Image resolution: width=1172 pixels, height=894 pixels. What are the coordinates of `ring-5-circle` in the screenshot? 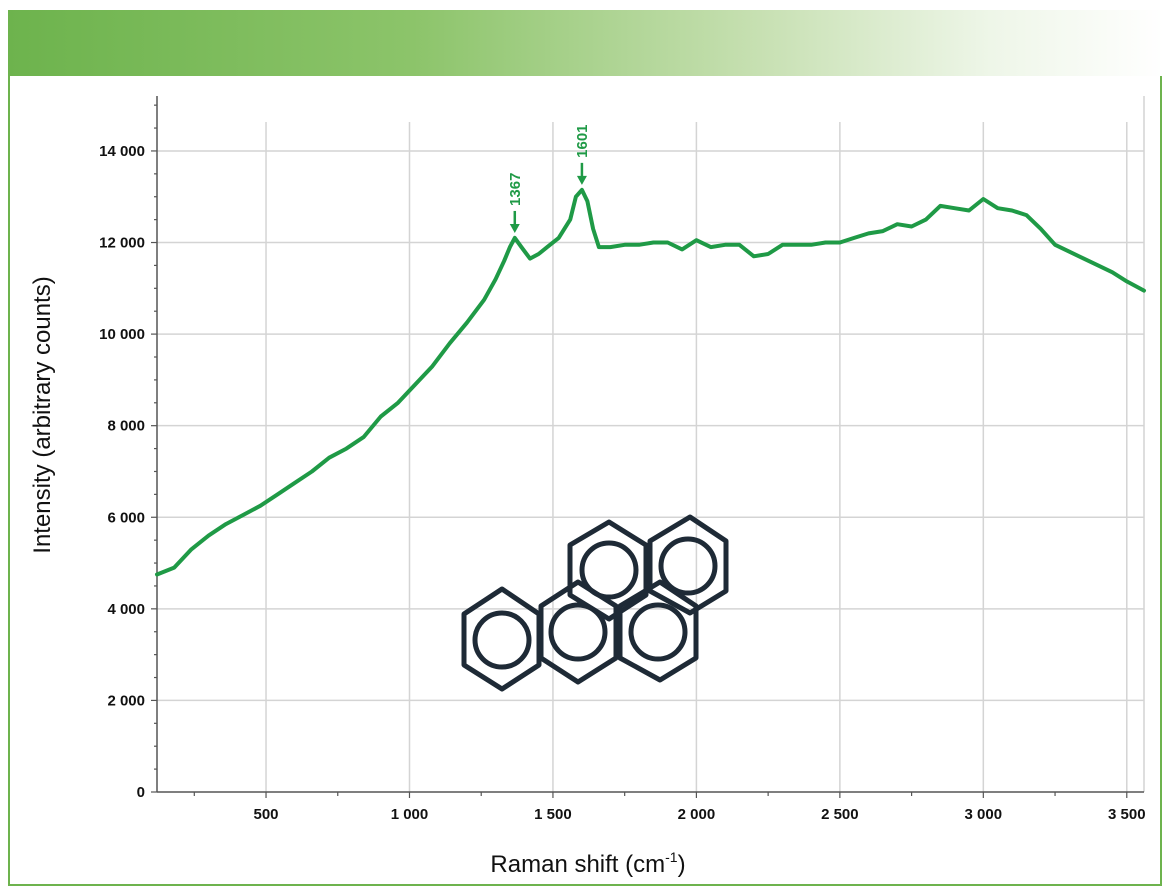 It's located at (688, 566).